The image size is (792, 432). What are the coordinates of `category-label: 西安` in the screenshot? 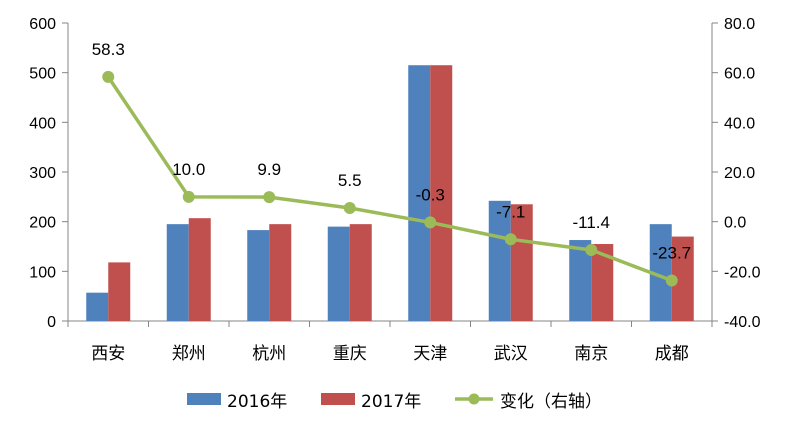 It's located at (108, 354).